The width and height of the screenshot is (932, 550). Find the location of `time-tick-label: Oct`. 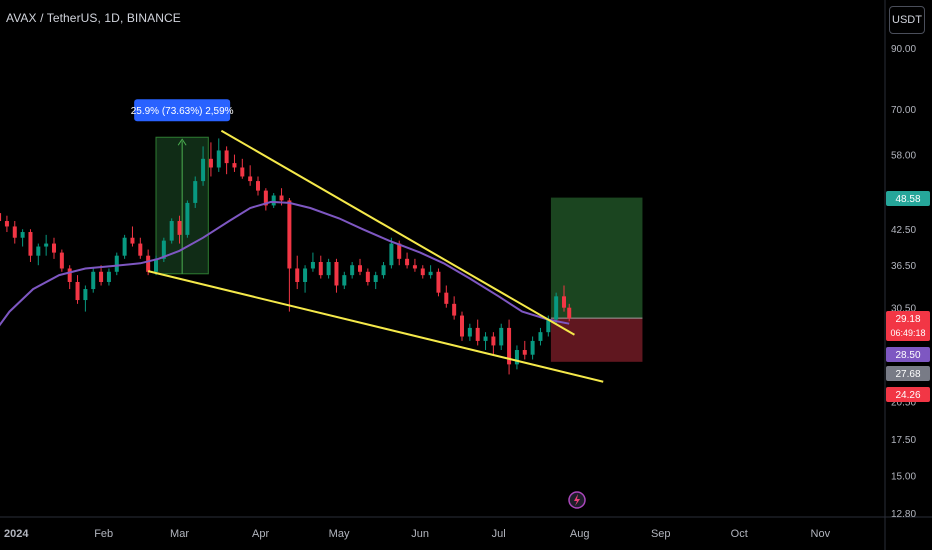

time-tick-label: Oct is located at coordinates (739, 534).